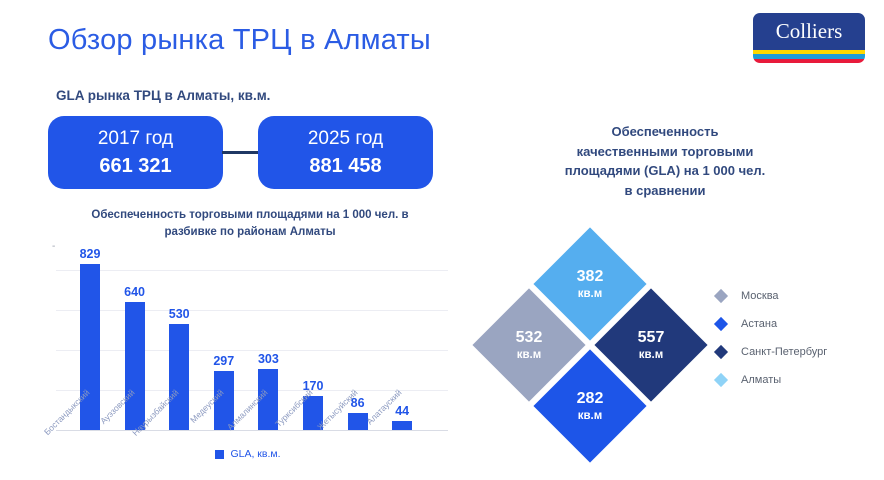 Image resolution: width=884 pixels, height=480 pixels. Describe the element at coordinates (590, 398) in the screenshot. I see `diamond-value: 282` at that location.